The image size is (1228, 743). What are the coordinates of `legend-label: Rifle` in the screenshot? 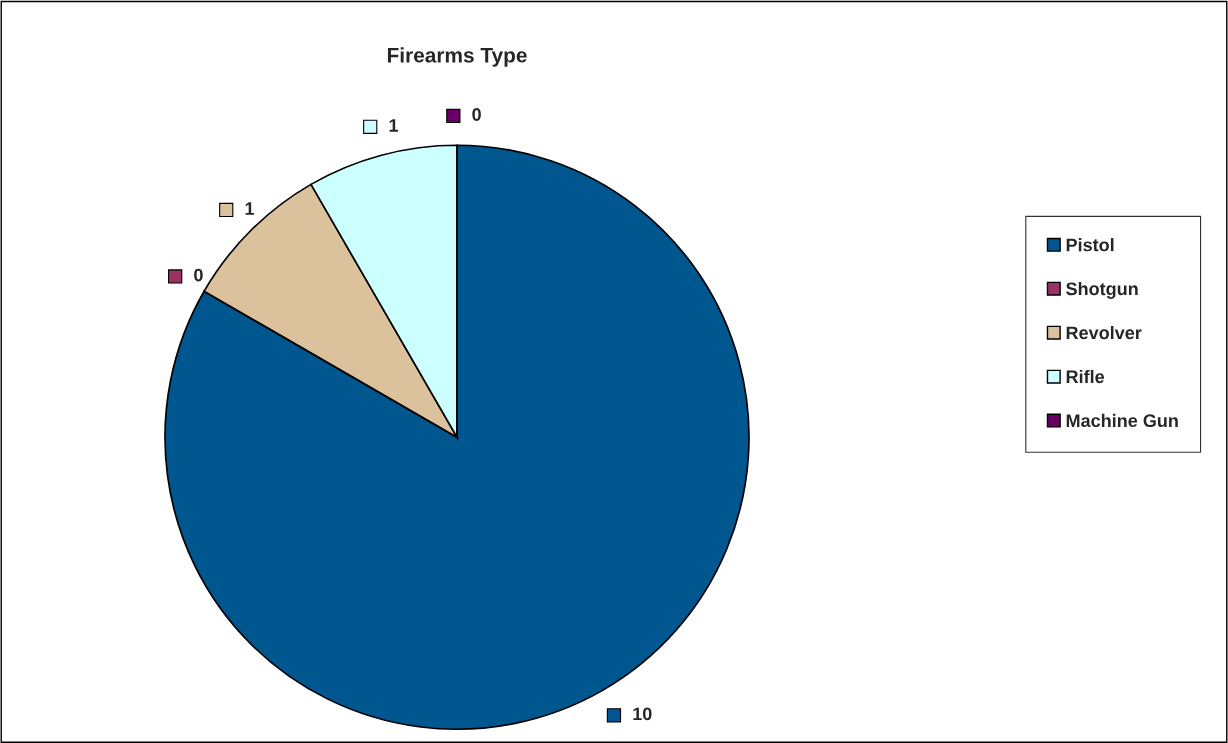 It's located at (1085, 376).